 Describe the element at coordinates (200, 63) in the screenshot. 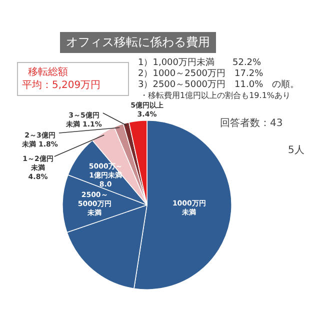

I see `text: 1）1,000万円未満 52.2%` at that location.